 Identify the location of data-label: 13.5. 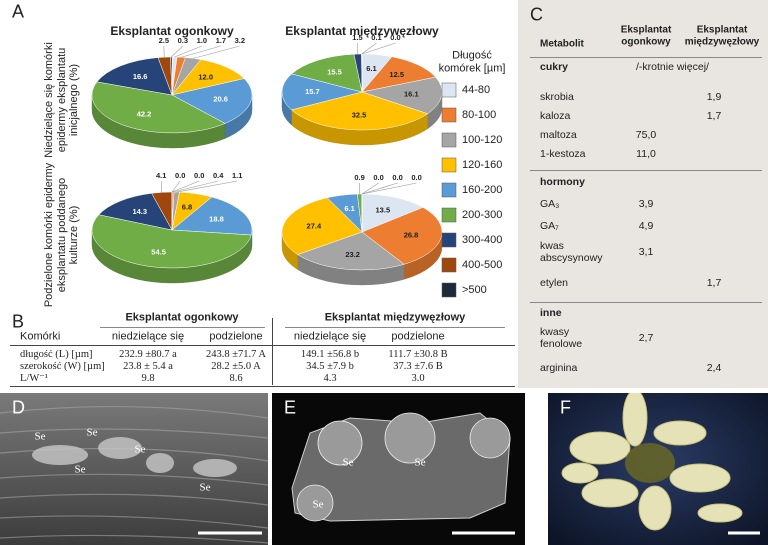
(383, 210).